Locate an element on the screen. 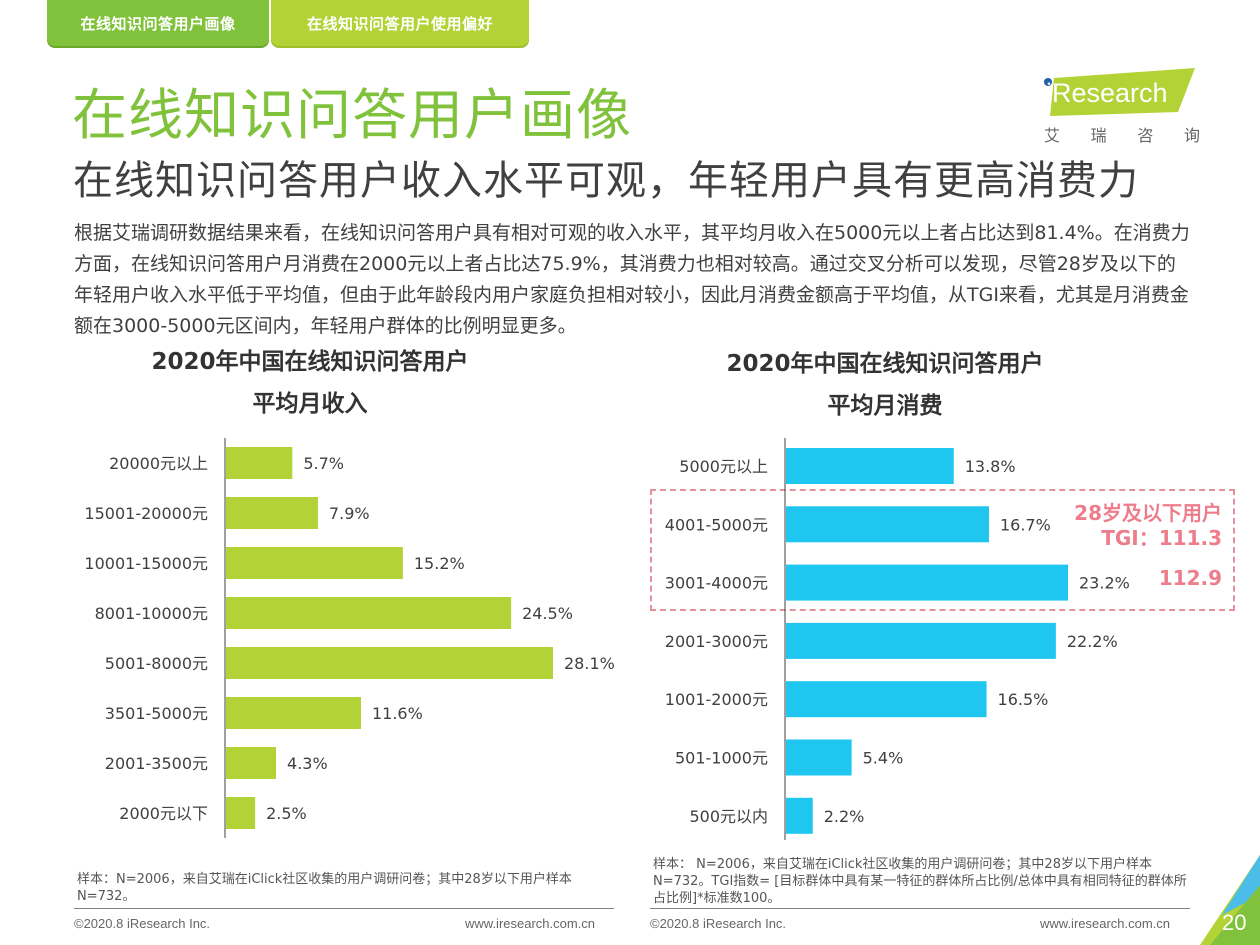 The width and height of the screenshot is (1260, 945). spend-chart-title: 2020年中国在线知识问答用户 平均月消费 is located at coordinates (885, 385).